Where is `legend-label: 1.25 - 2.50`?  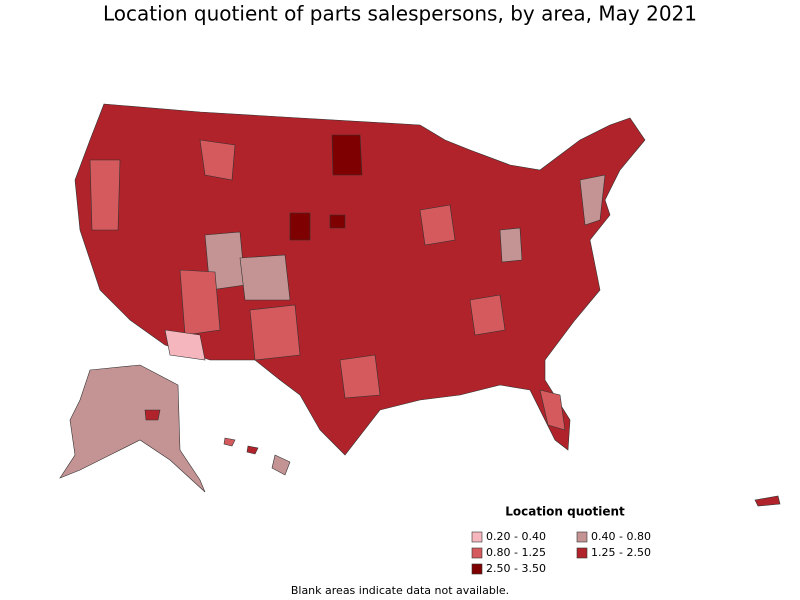
legend-label: 1.25 - 2.50 is located at coordinates (621, 552).